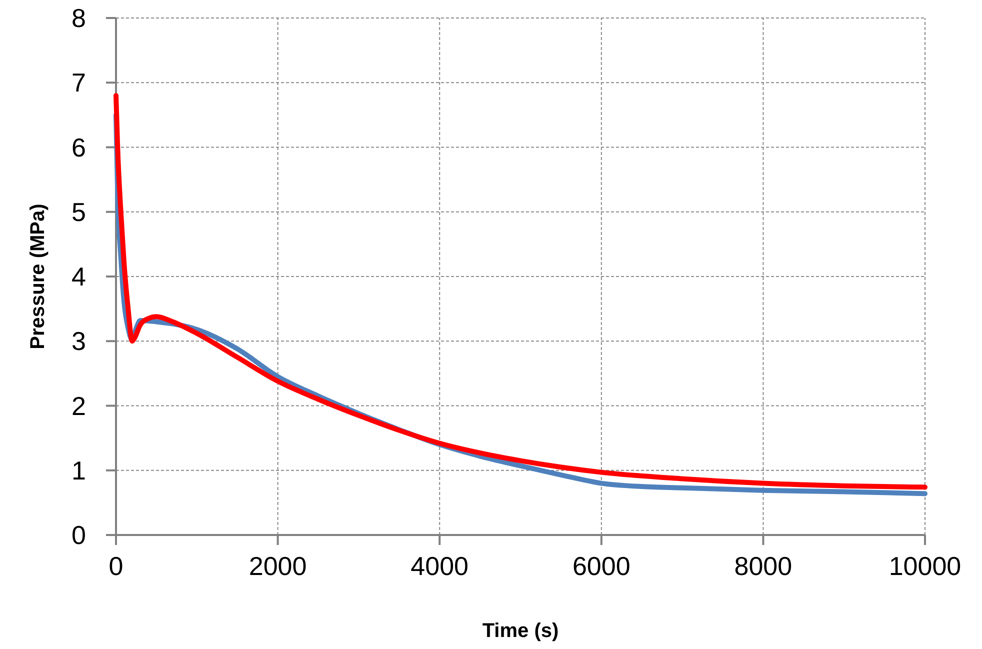  I want to click on y-tick-label: 1, so click(79, 470).